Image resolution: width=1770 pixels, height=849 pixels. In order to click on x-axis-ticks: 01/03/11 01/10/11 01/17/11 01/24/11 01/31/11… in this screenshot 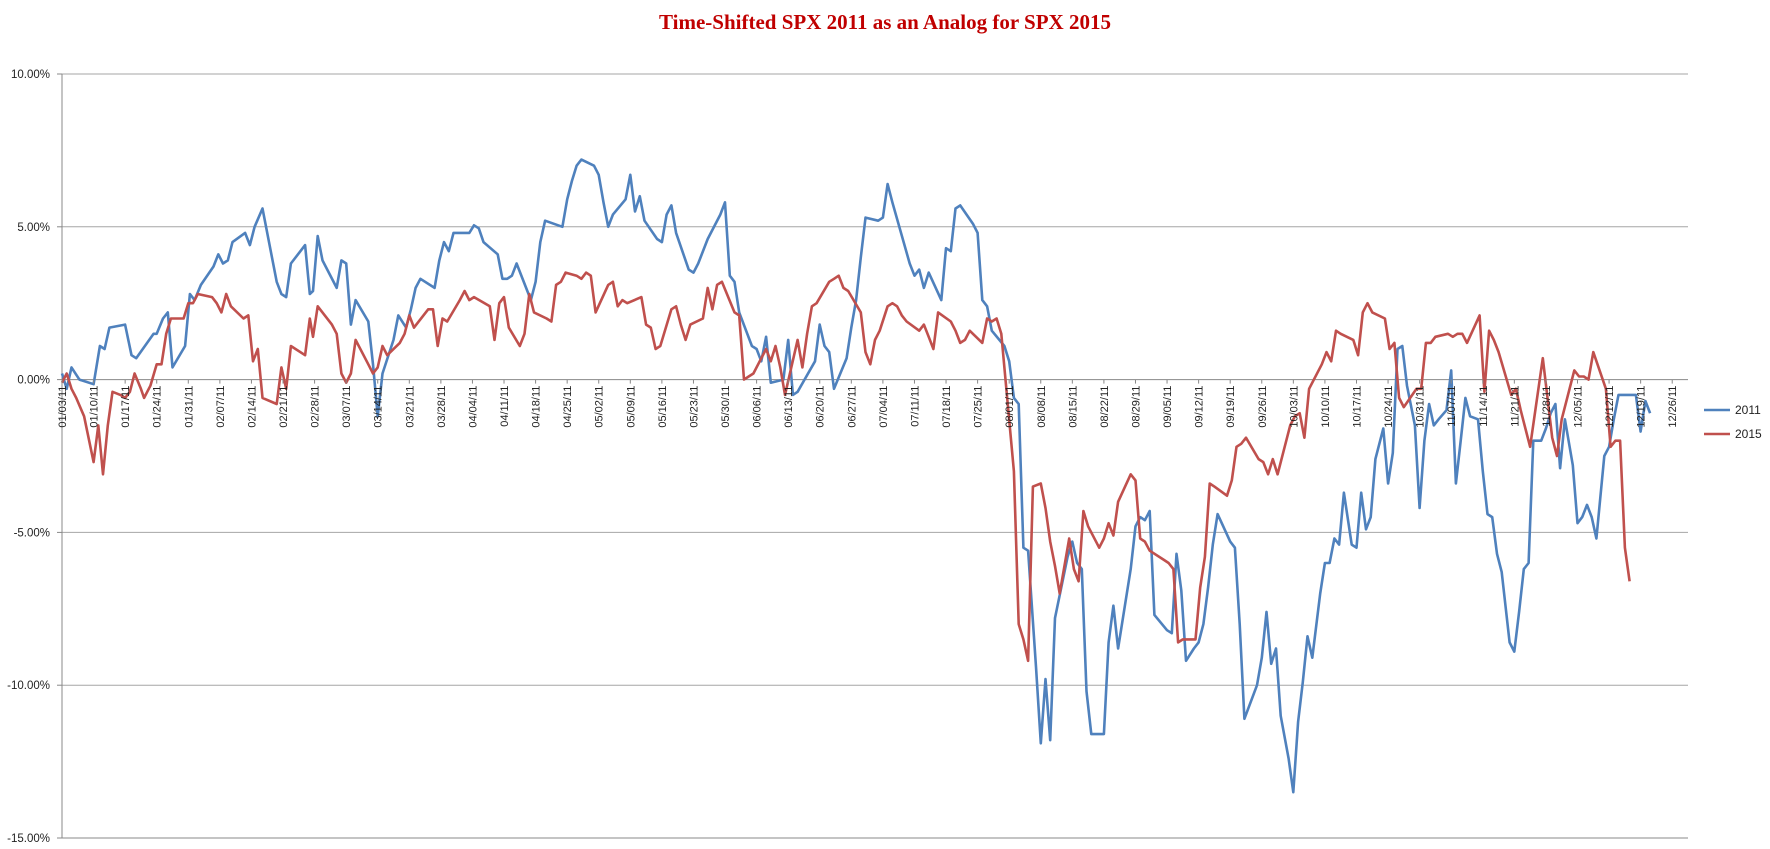, I will do `click(868, 403)`.